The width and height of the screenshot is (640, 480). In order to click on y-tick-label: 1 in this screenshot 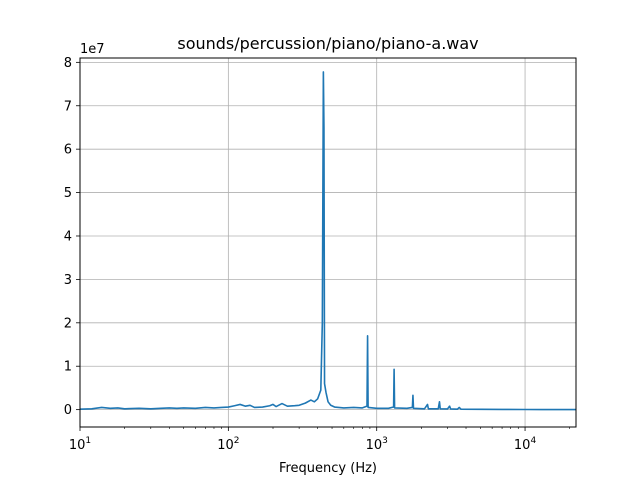, I will do `click(68, 367)`.